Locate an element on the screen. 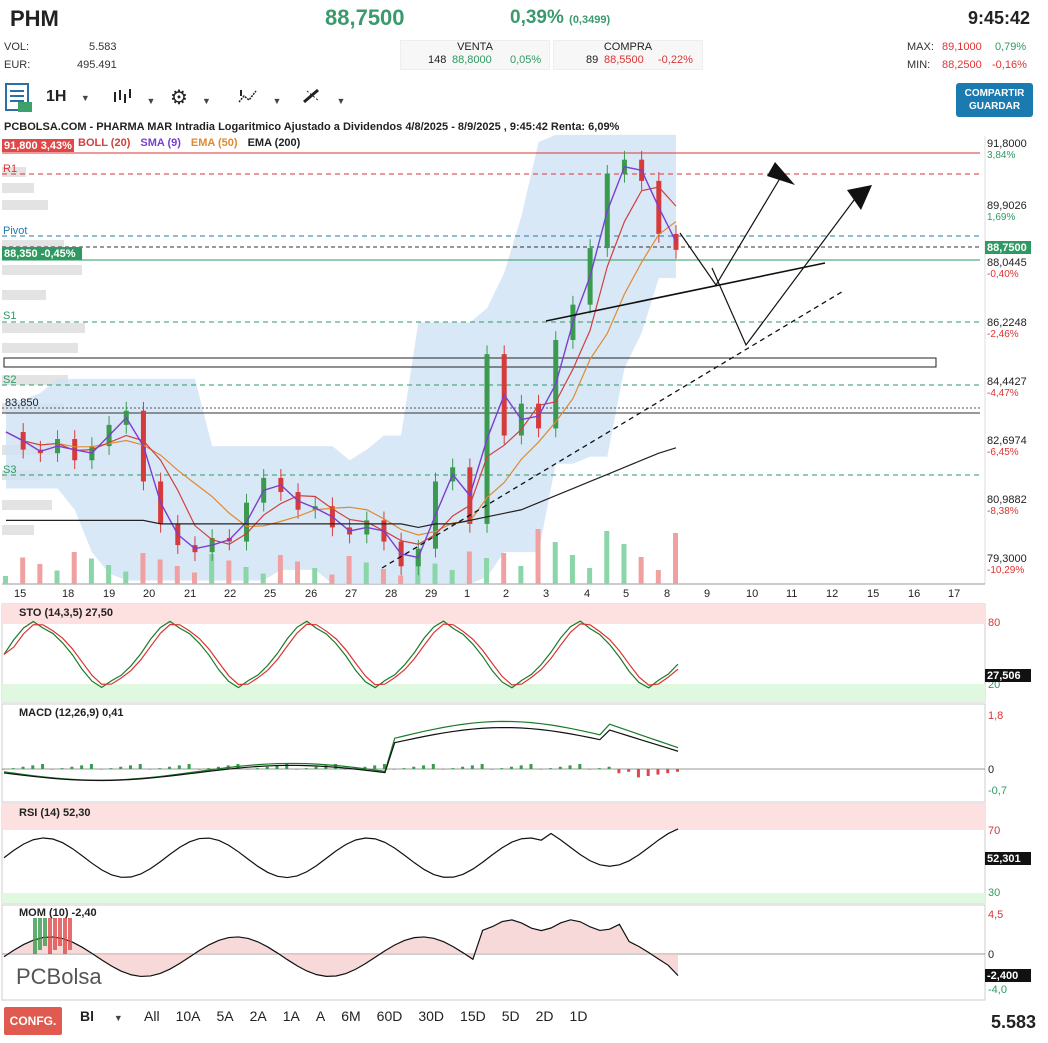 This screenshot has width=1048, height=1043. current-tag: 88,350 -0,45% is located at coordinates (40, 254).